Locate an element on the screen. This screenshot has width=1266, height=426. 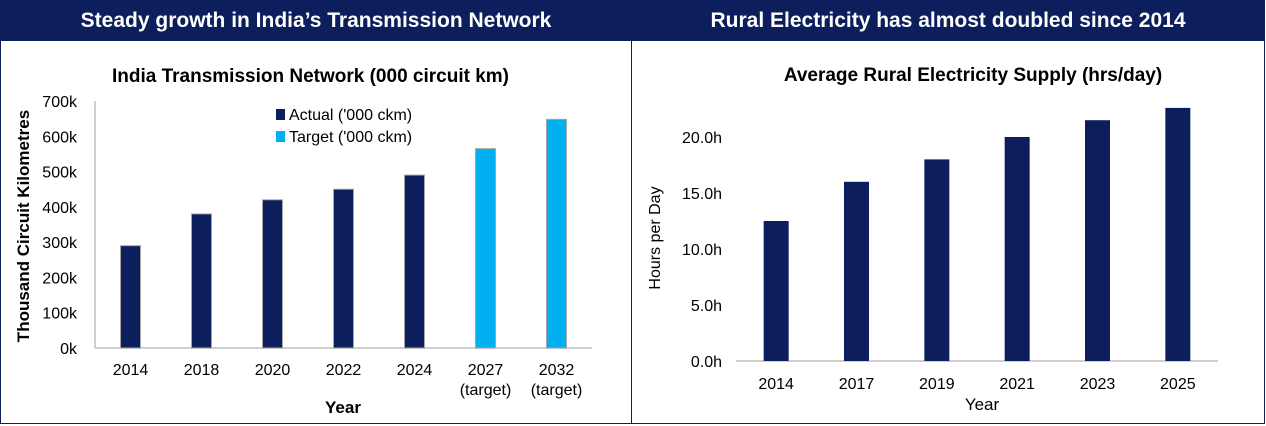
bar-2027-target is located at coordinates (485, 248).